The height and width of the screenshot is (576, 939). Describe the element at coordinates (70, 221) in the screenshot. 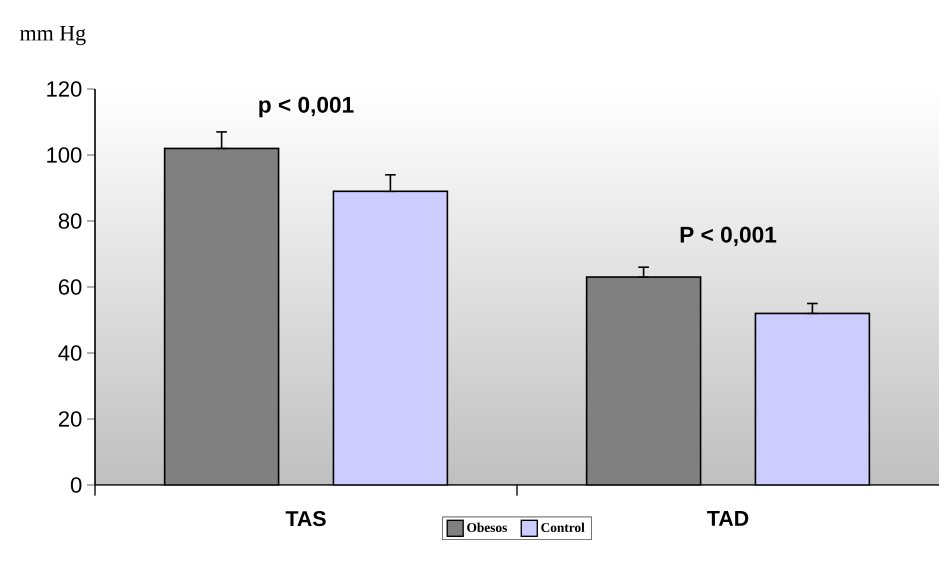

I see `y-tick-label: 80` at that location.